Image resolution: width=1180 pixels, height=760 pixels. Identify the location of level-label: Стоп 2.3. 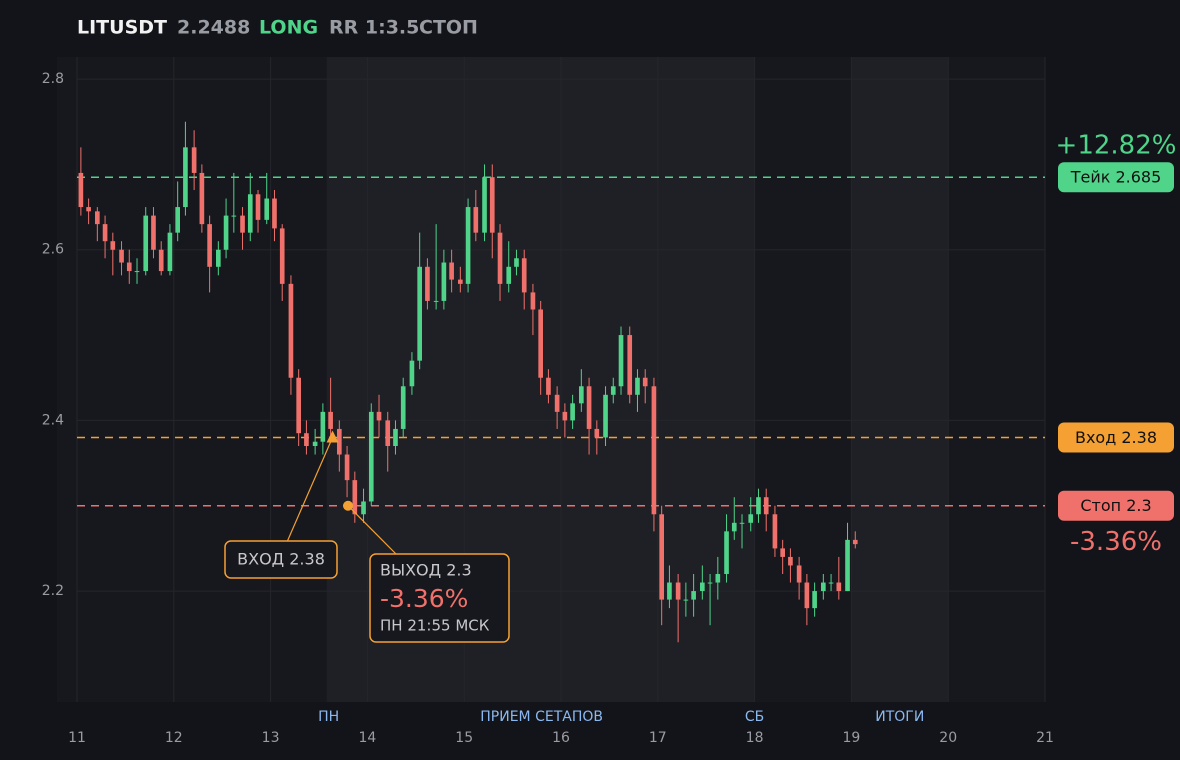
(1115, 505).